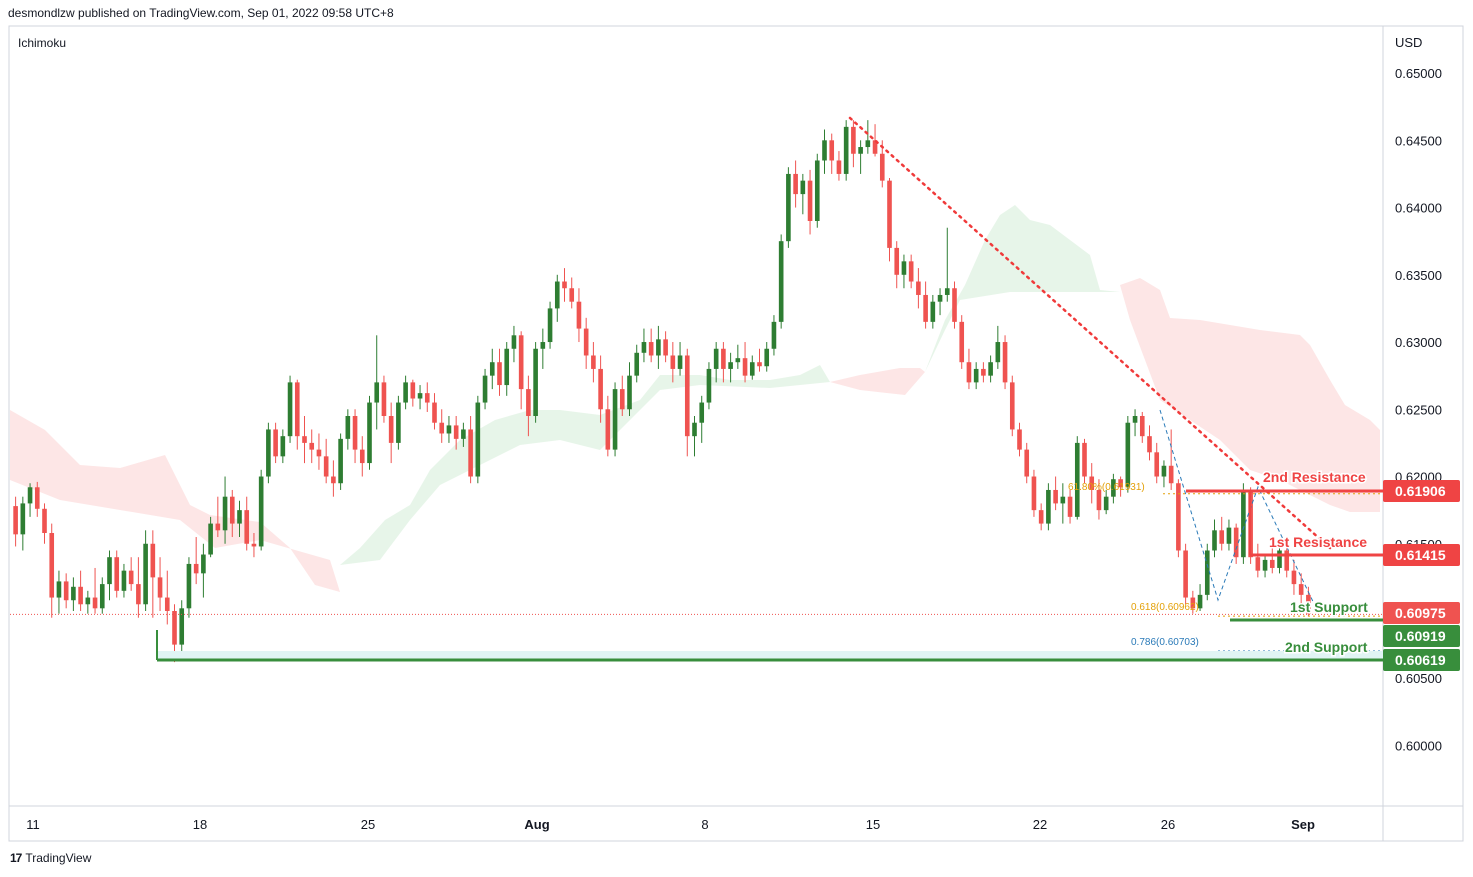  I want to click on indicator-label: Ichimoku, so click(42, 43).